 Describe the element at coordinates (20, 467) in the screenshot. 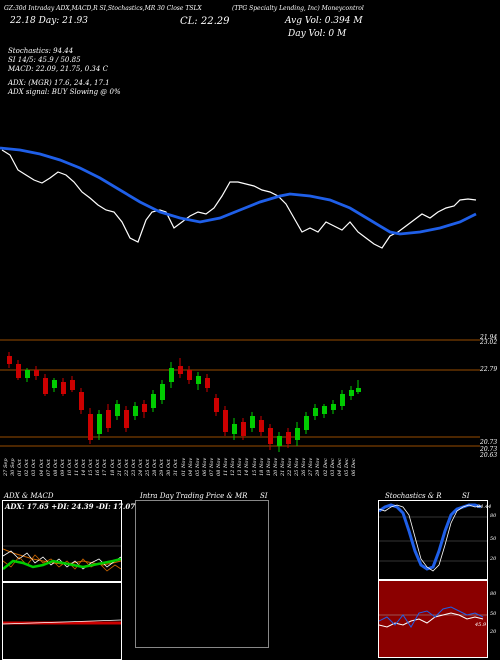

I see `date-label: 01 Oct` at that location.